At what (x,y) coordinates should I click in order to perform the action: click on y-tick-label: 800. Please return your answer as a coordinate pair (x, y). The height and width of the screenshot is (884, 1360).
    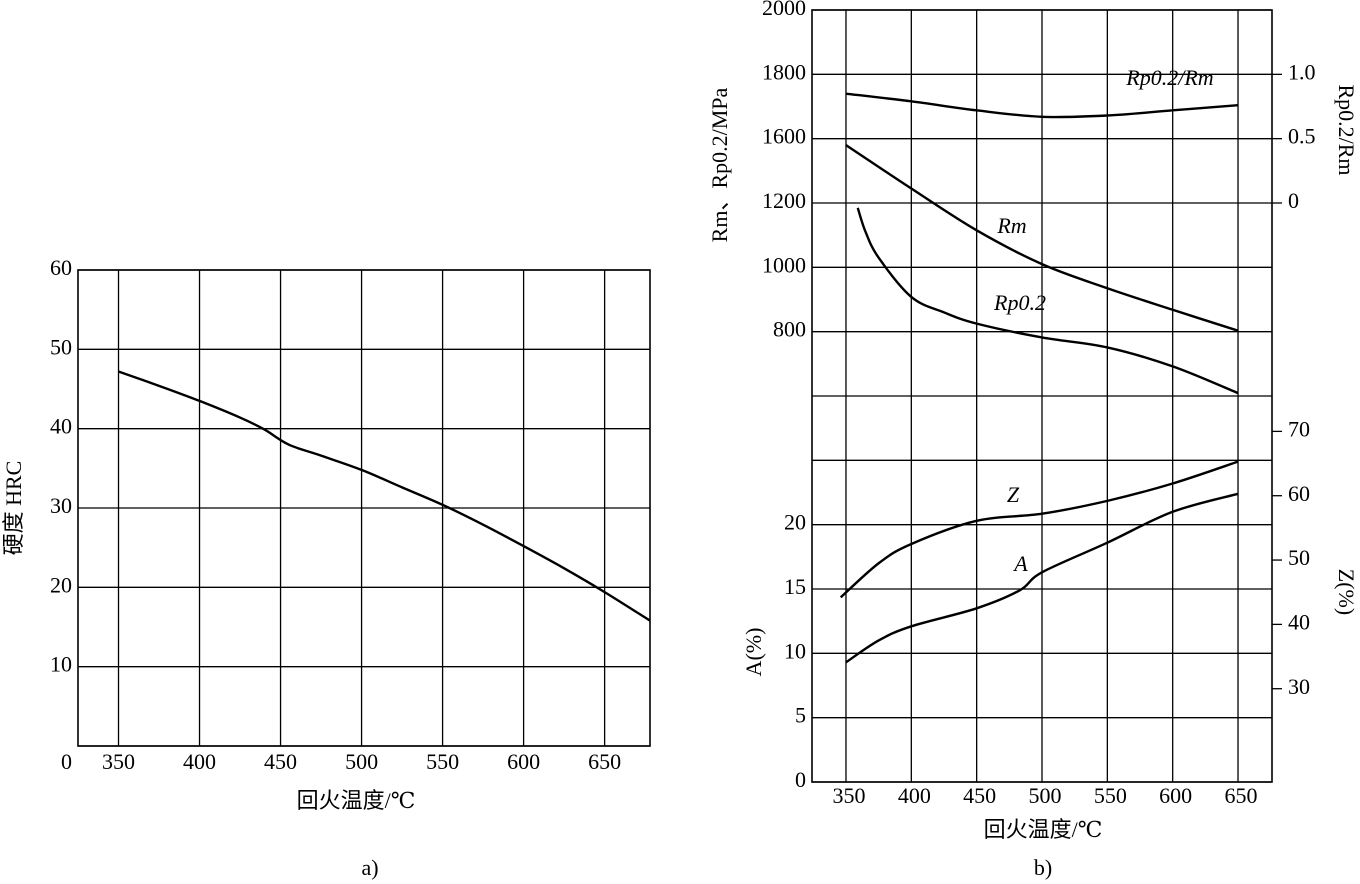
    Looking at the image, I should click on (789, 329).